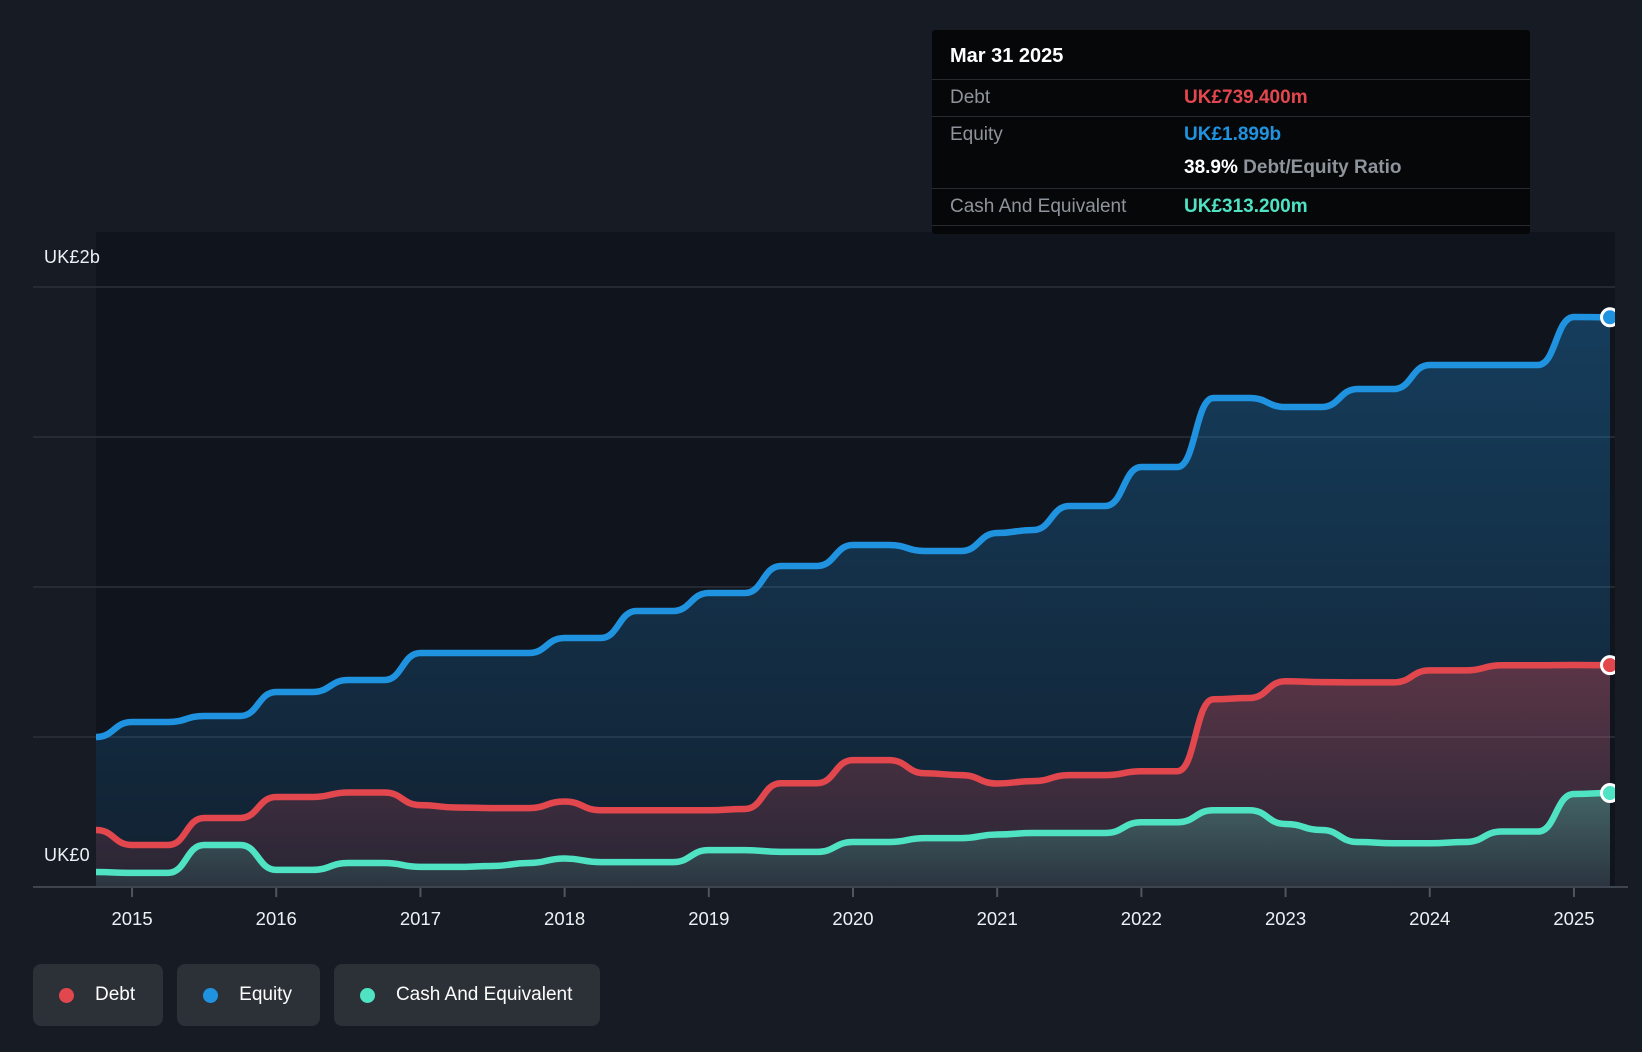 This screenshot has width=1642, height=1052. What do you see at coordinates (66, 995) in the screenshot?
I see `debt-dot-icon` at bounding box center [66, 995].